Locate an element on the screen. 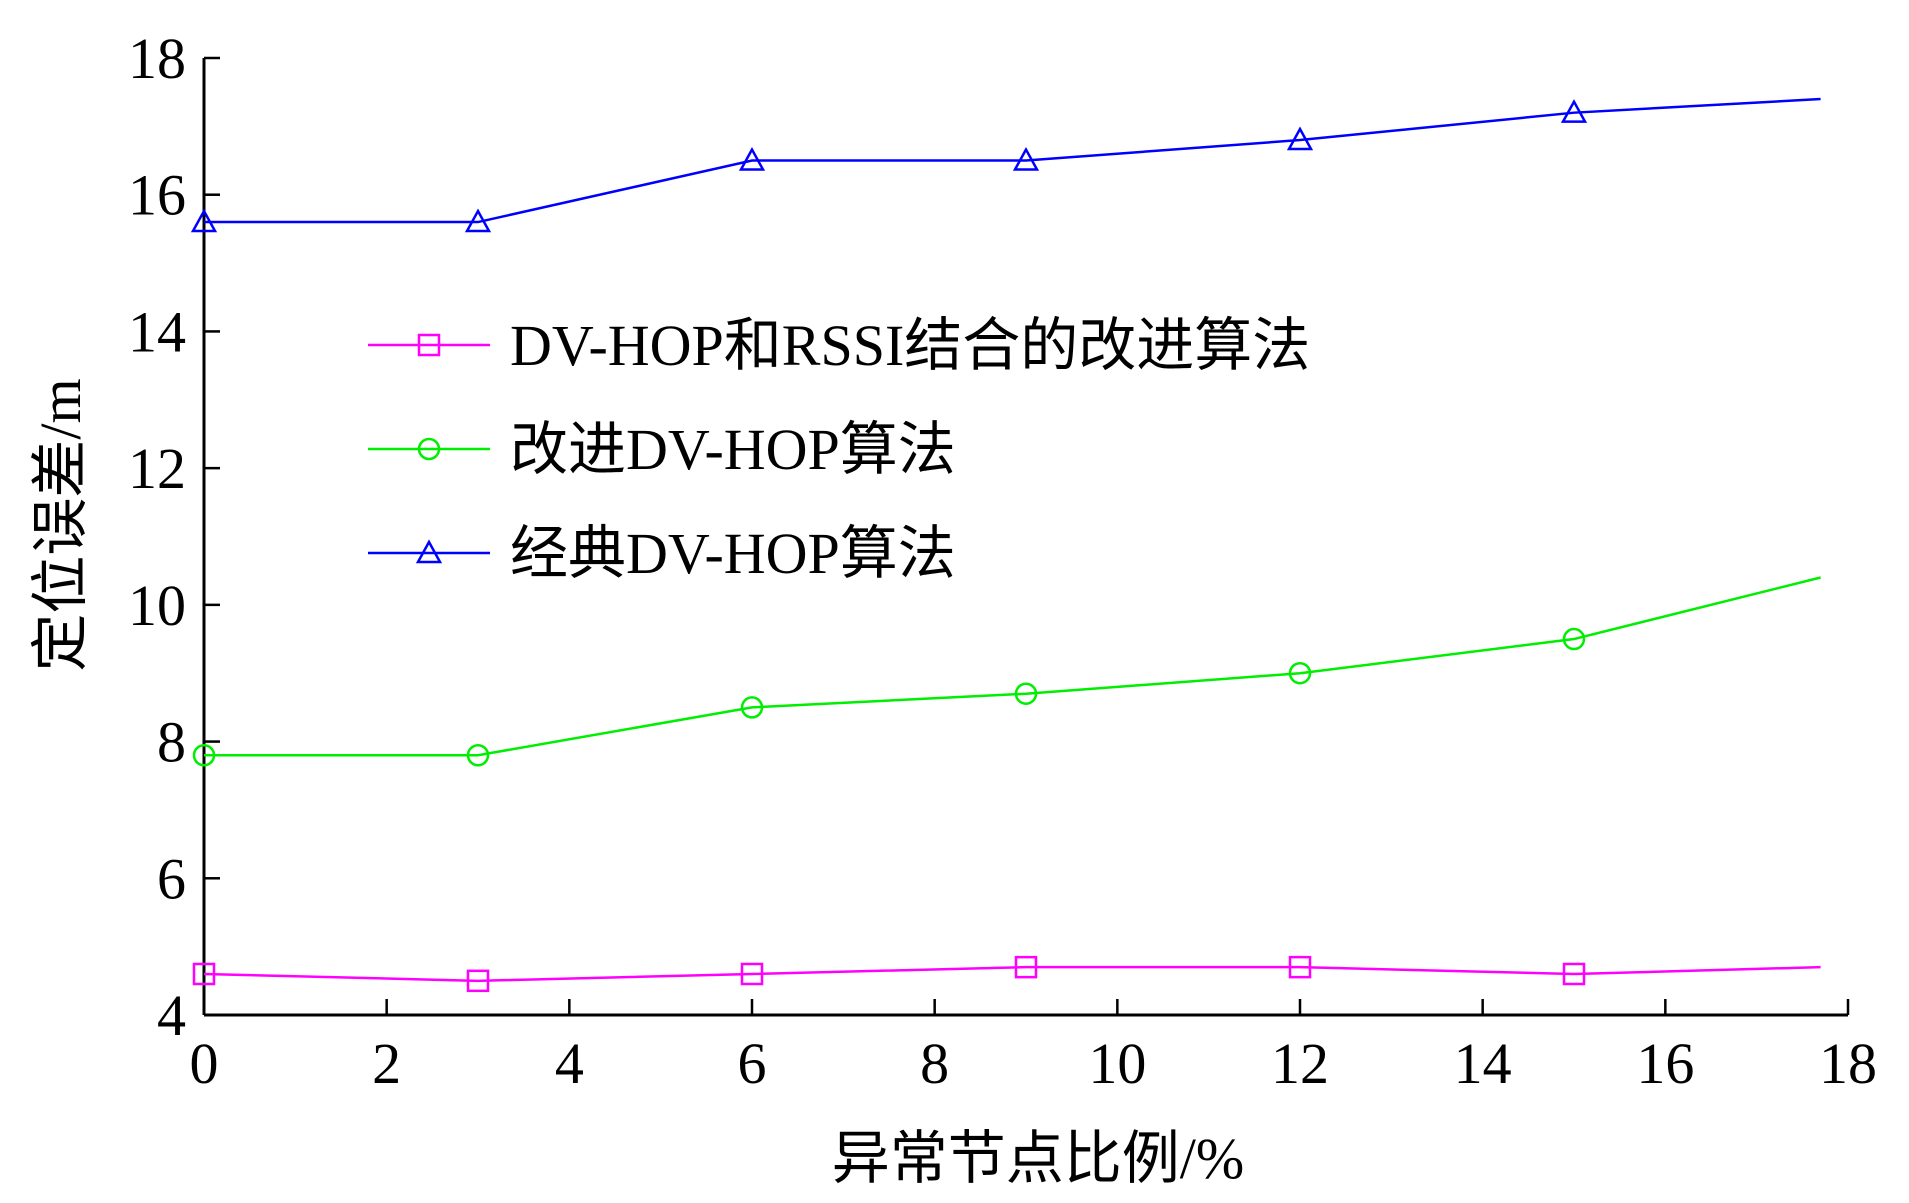  x-tick-label: 2 is located at coordinates (386, 1063).